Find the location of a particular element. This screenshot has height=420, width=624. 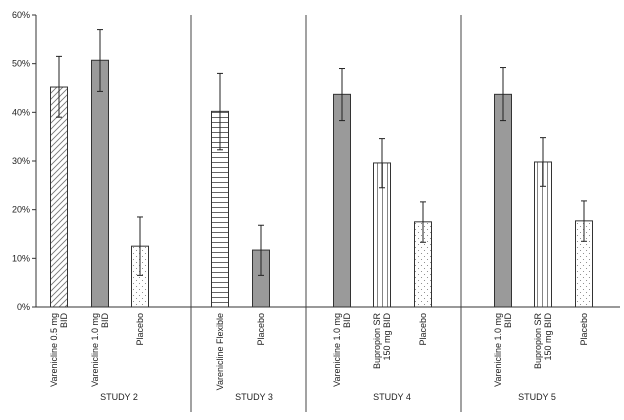

y-tick-label: 40% is located at coordinates (21, 112).